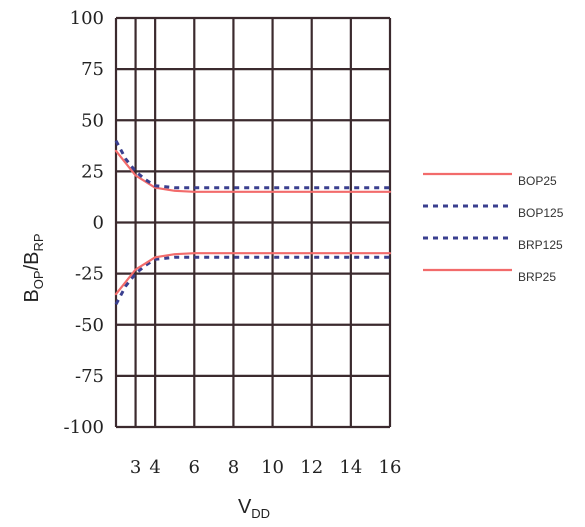 The image size is (585, 527). What do you see at coordinates (537, 277) in the screenshot?
I see `legend-label-brp25: BRP25` at bounding box center [537, 277].